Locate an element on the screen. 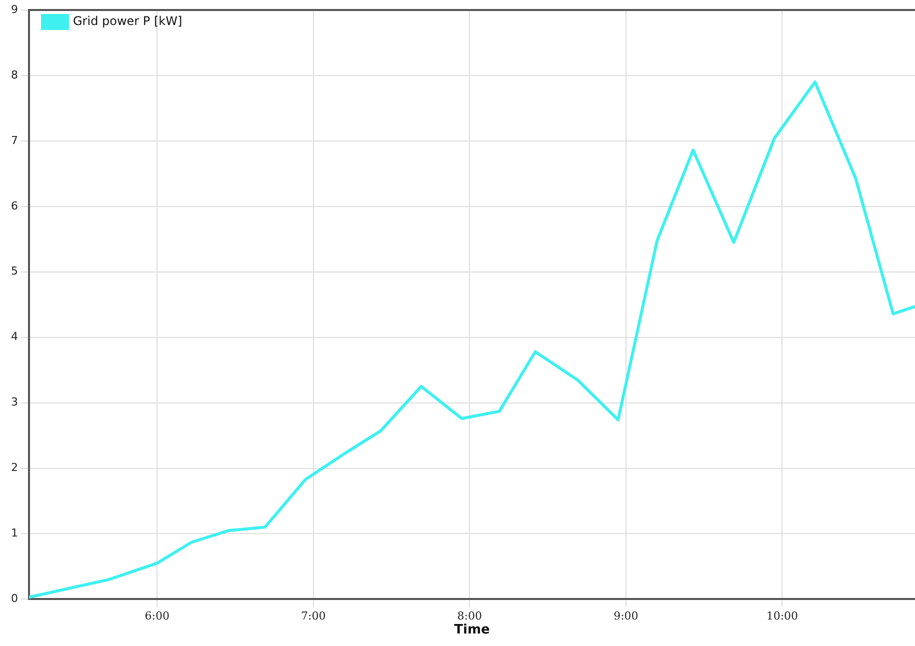 The width and height of the screenshot is (915, 646). y-tick-label: 1 is located at coordinates (14, 533).